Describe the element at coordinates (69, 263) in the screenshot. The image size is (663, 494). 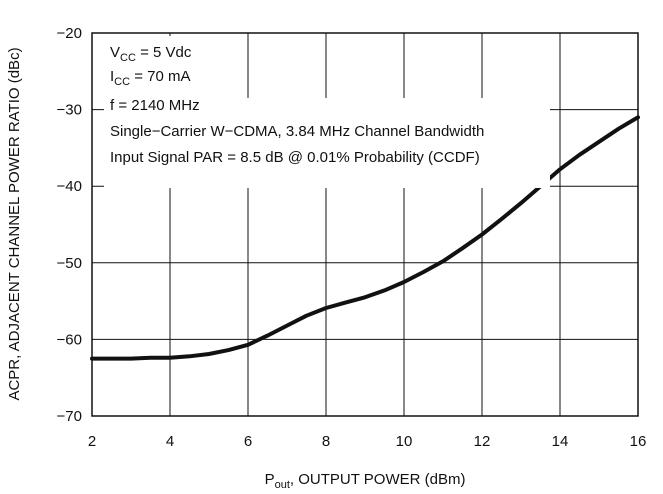
I see `y-tick-label: −50` at that location.